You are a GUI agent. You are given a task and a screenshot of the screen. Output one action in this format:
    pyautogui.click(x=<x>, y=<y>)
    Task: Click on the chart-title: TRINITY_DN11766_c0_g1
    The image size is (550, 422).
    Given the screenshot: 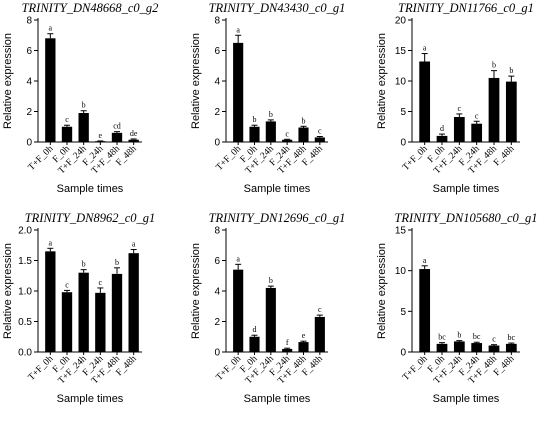 What is the action you would take?
    pyautogui.click(x=466, y=8)
    